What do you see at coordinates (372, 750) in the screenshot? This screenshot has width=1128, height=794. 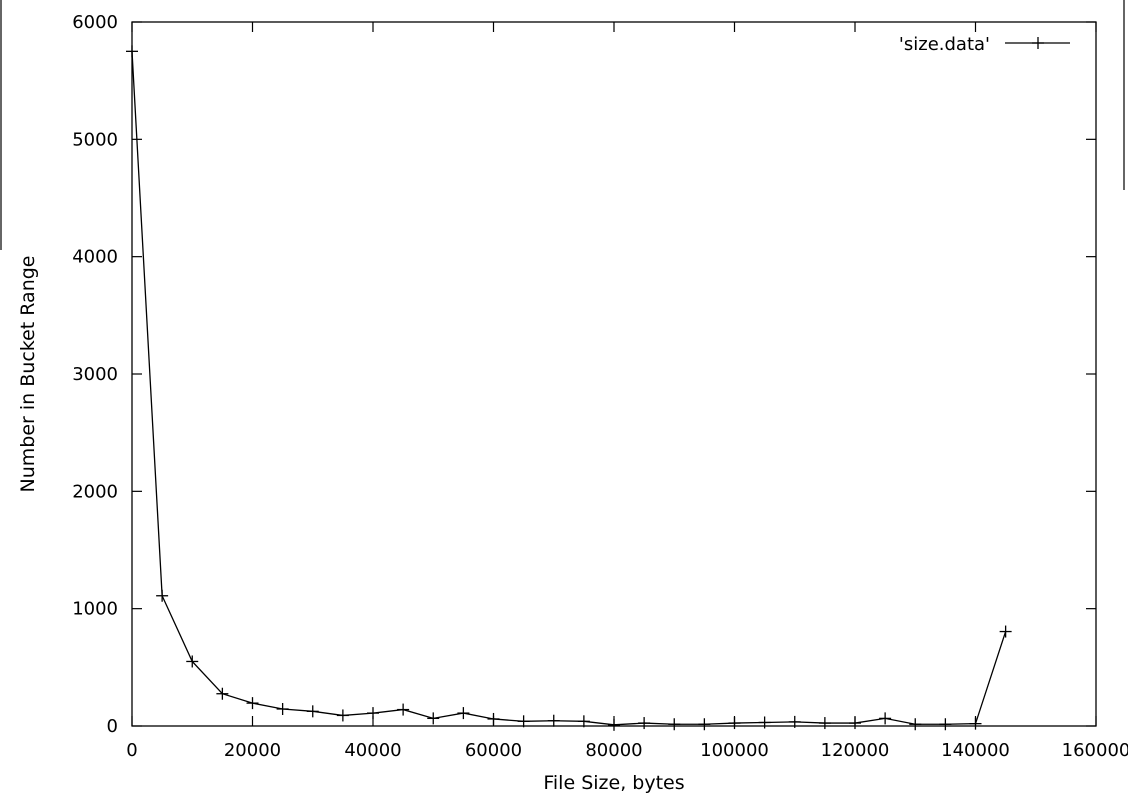 I see `x-tick-label: 40000` at bounding box center [372, 750].